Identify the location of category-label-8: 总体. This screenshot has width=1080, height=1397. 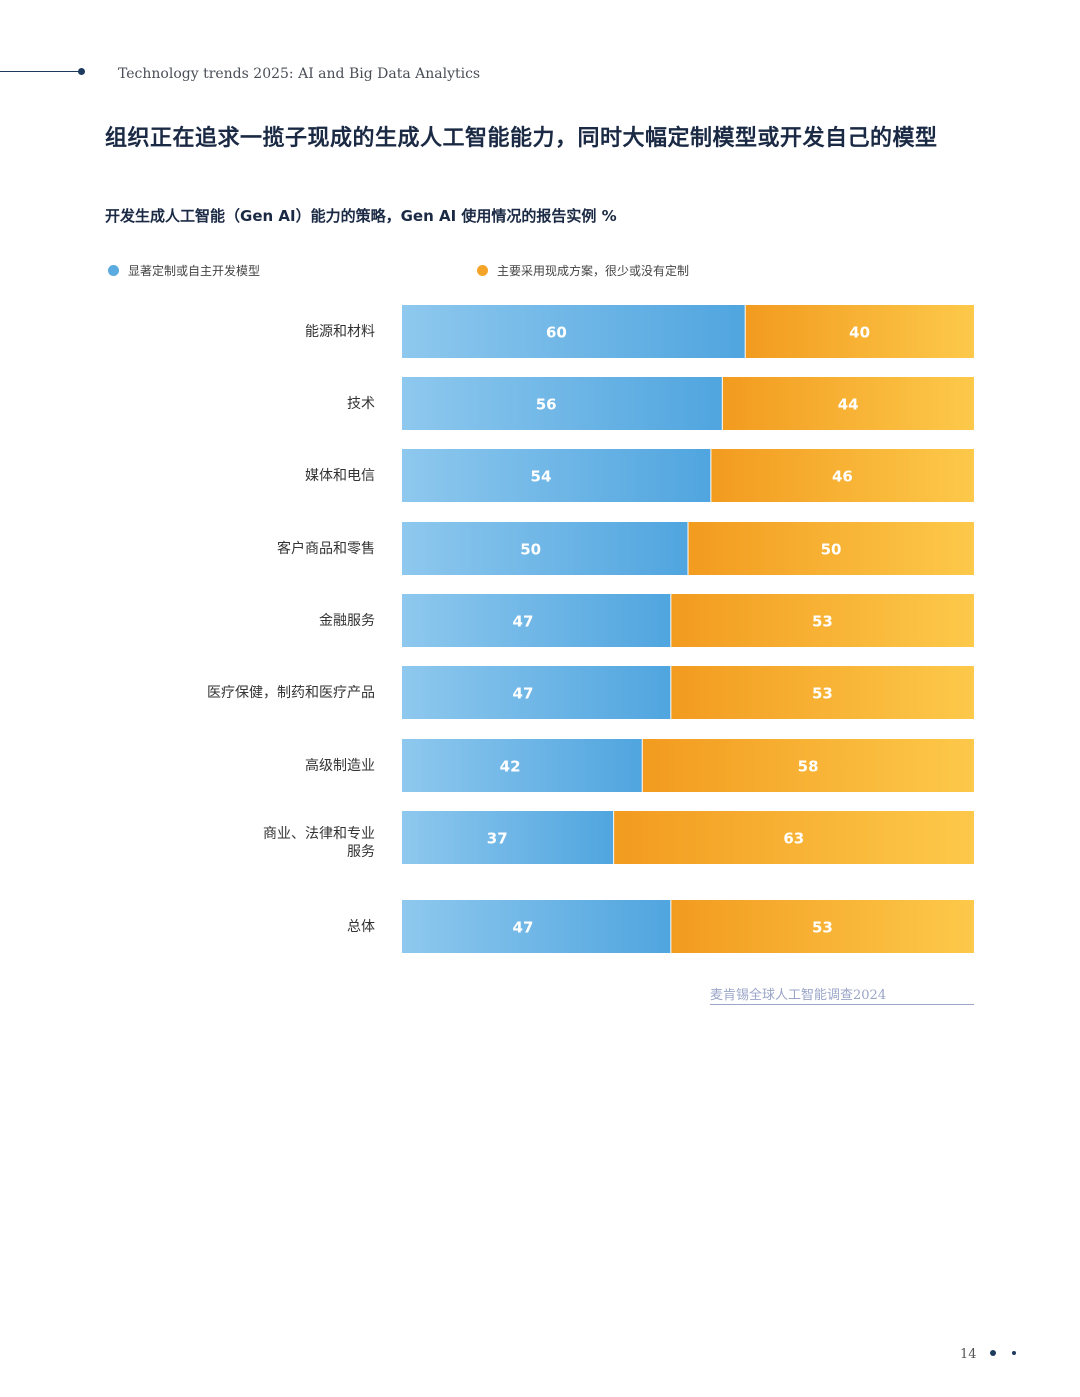
(361, 927).